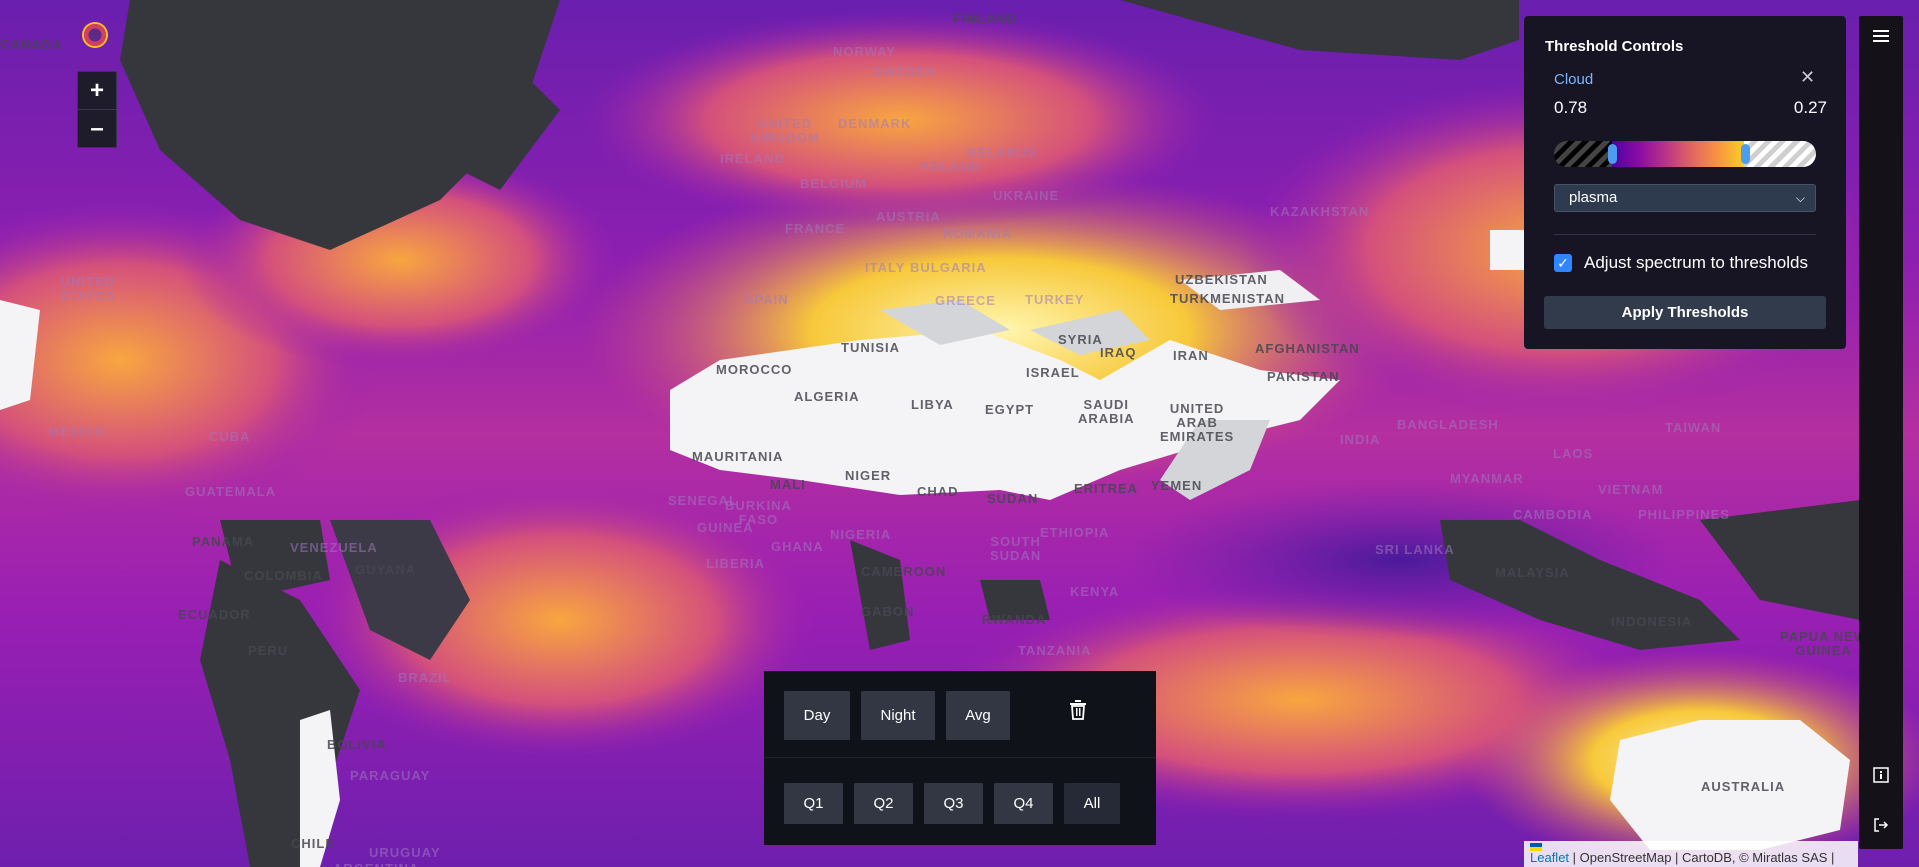  Describe the element at coordinates (268, 650) in the screenshot. I see `map-label: PERU` at that location.